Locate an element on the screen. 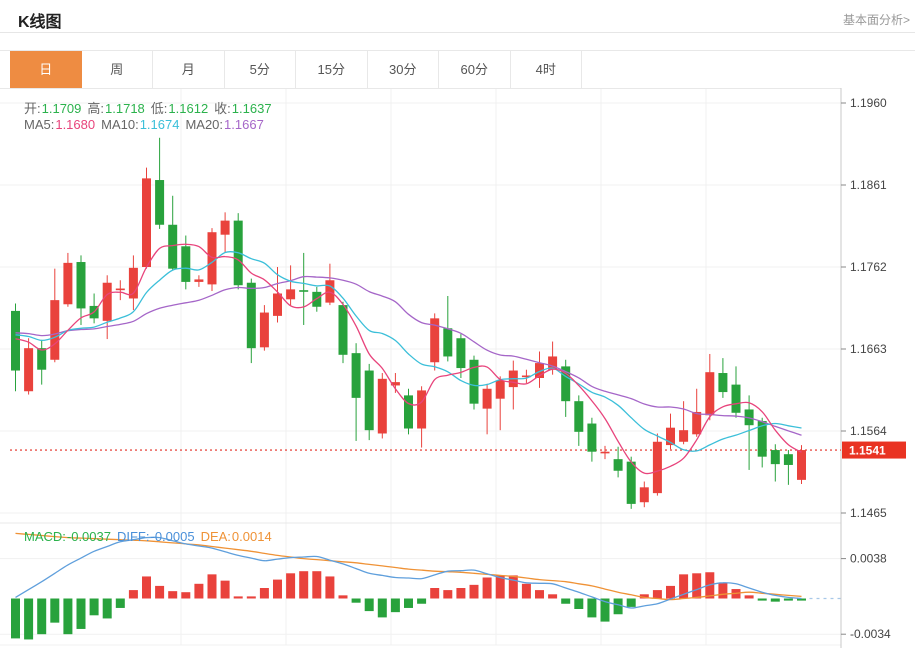  legend-label: 收: is located at coordinates (222, 108).